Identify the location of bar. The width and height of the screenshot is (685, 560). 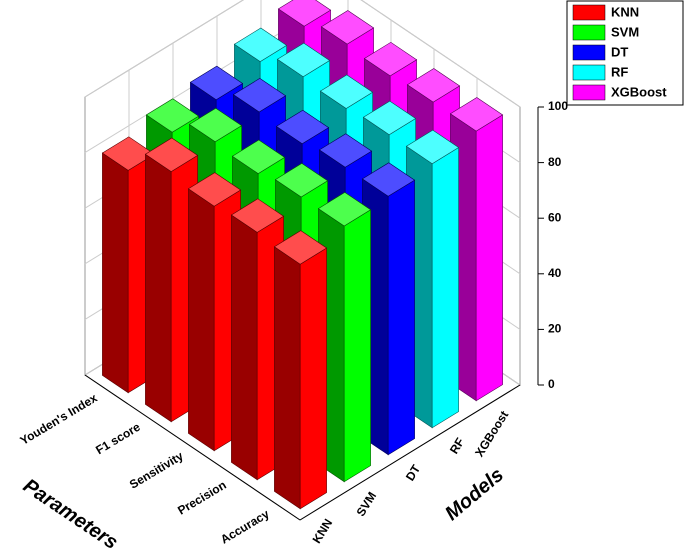
(300, 370).